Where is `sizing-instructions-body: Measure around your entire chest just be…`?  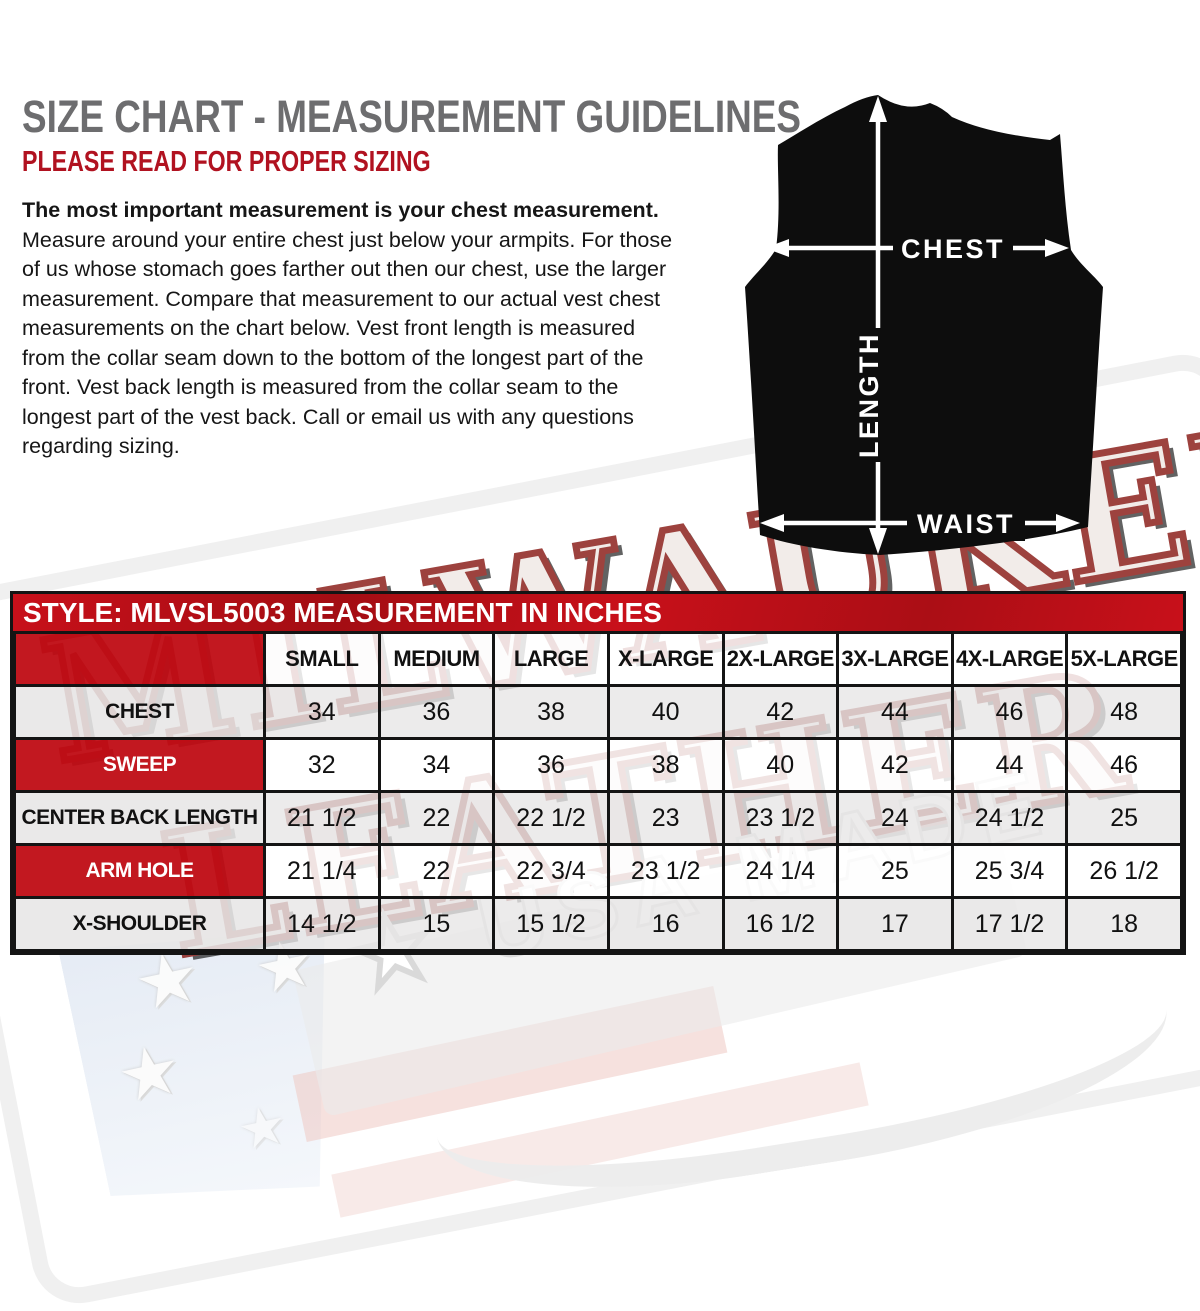 sizing-instructions-body: Measure around your entire chest just be… is located at coordinates (347, 343).